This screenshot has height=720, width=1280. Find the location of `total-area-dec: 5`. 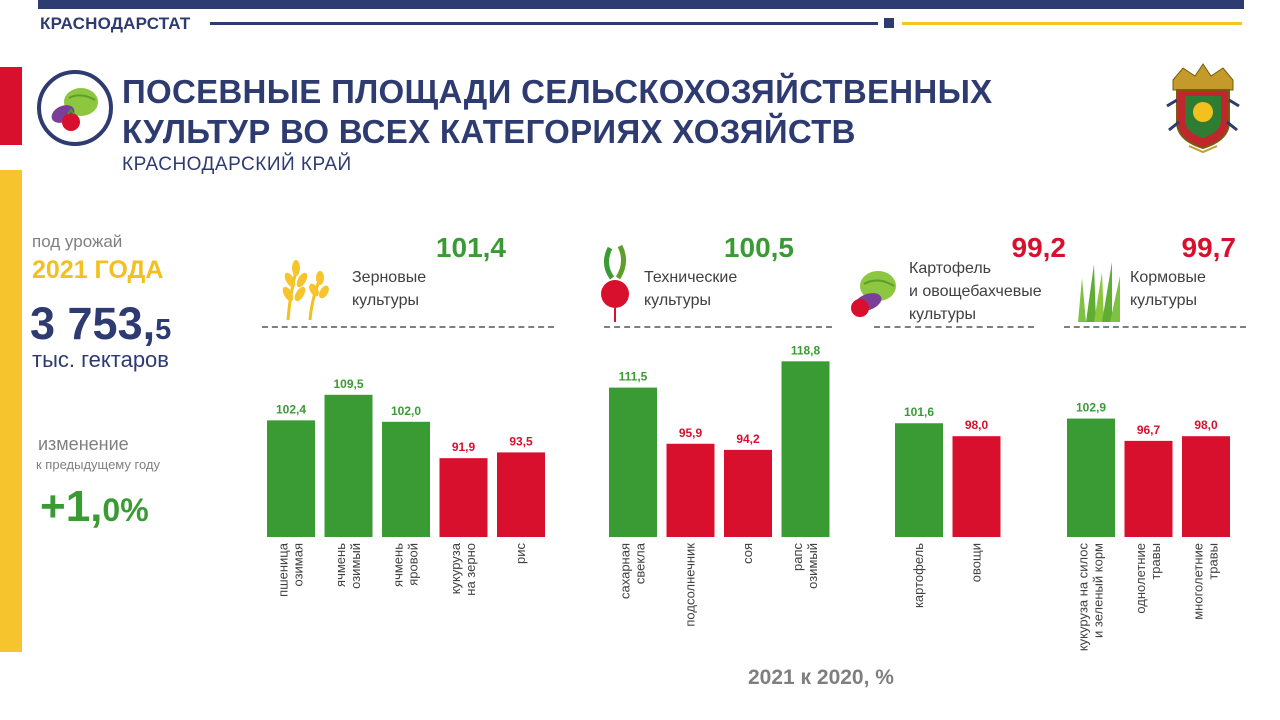

total-area-dec: 5 is located at coordinates (163, 330).